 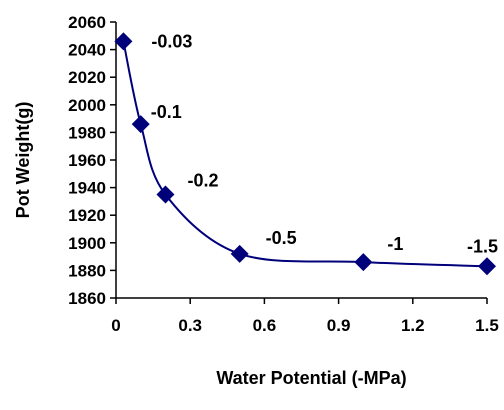 What do you see at coordinates (87, 188) in the screenshot?
I see `y-tick-label: 1940` at bounding box center [87, 188].